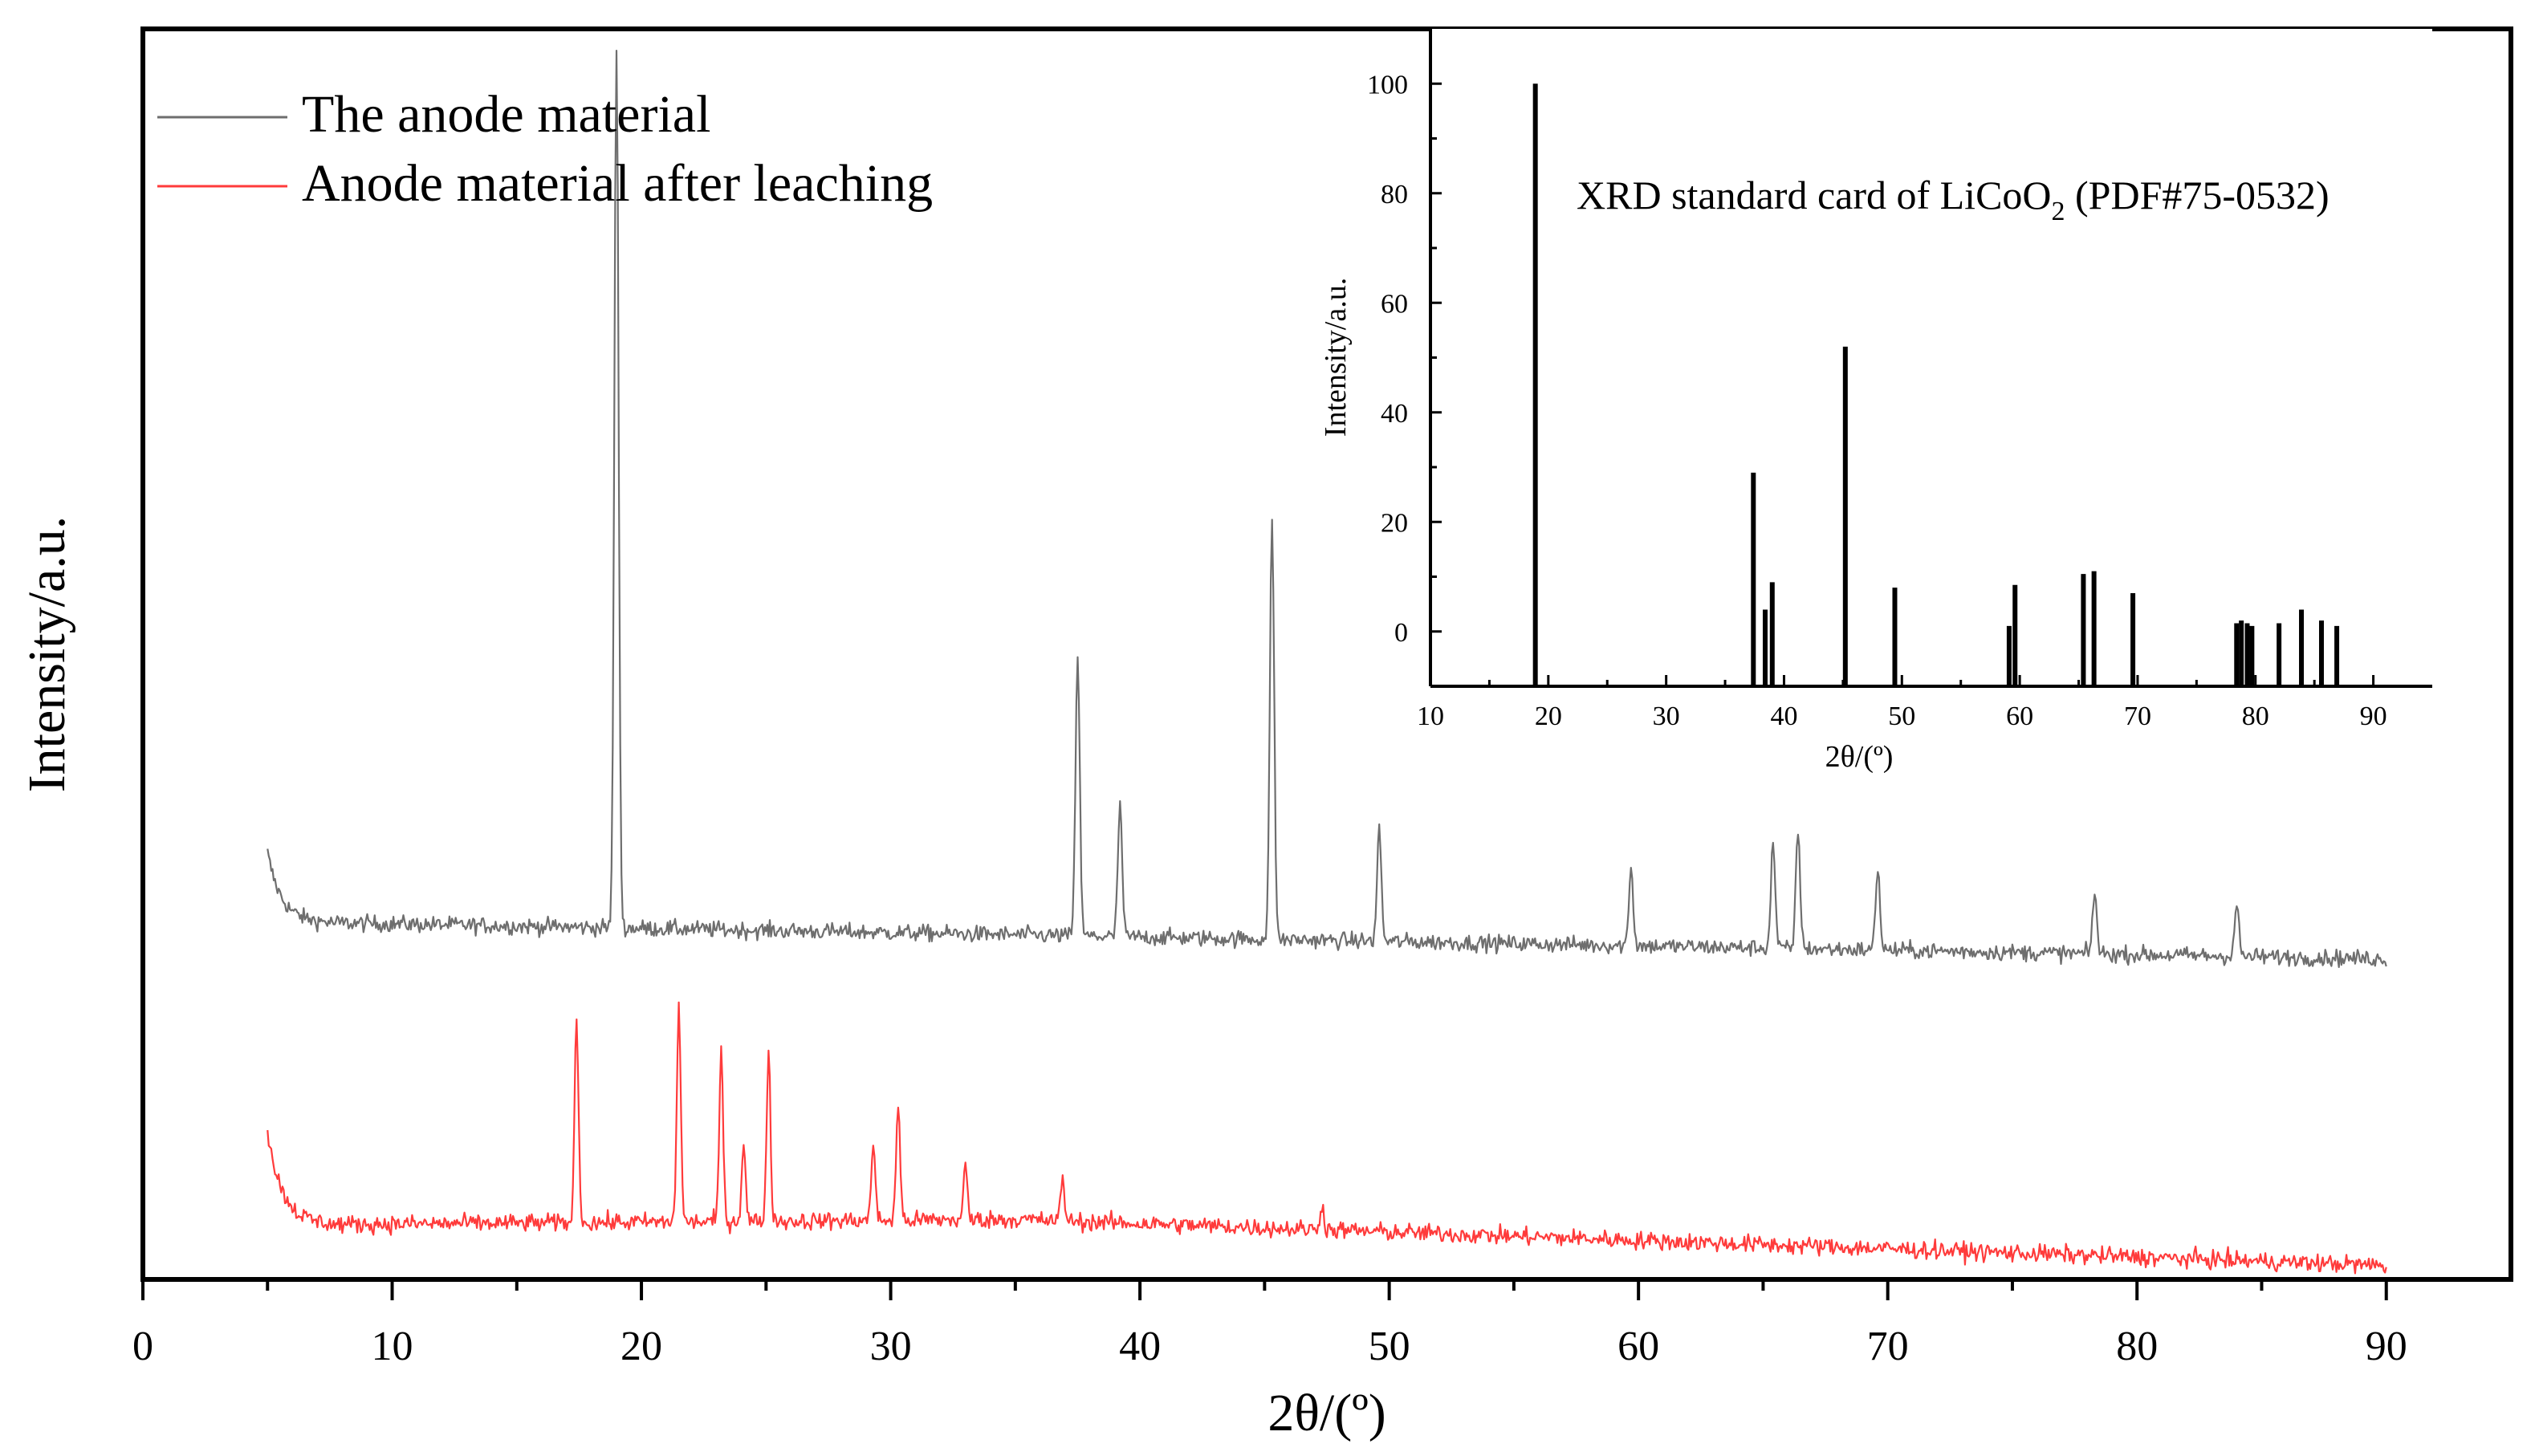  What do you see at coordinates (2137, 1346) in the screenshot?
I see `x-tick-label-80: 80` at bounding box center [2137, 1346].